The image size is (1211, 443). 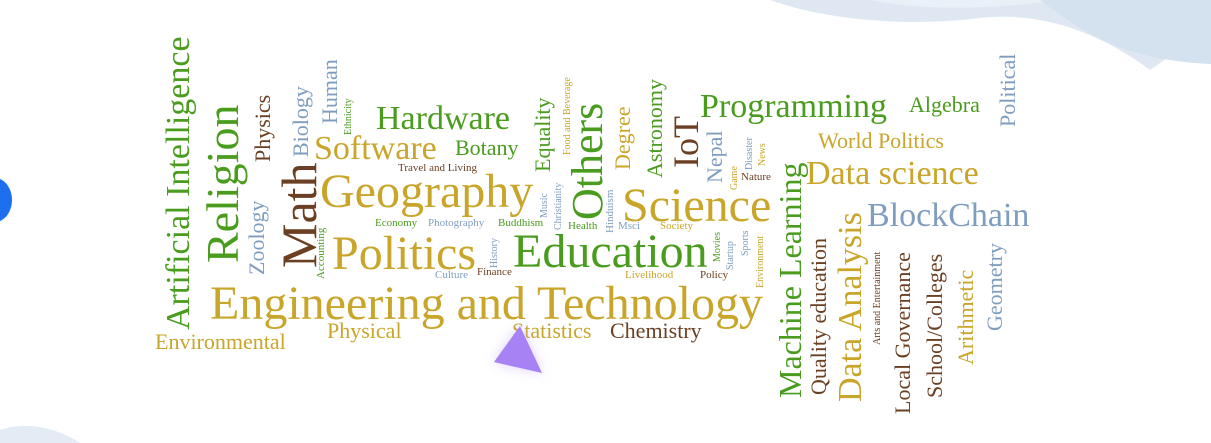 What do you see at coordinates (610, 251) in the screenshot?
I see `word-education: Education` at bounding box center [610, 251].